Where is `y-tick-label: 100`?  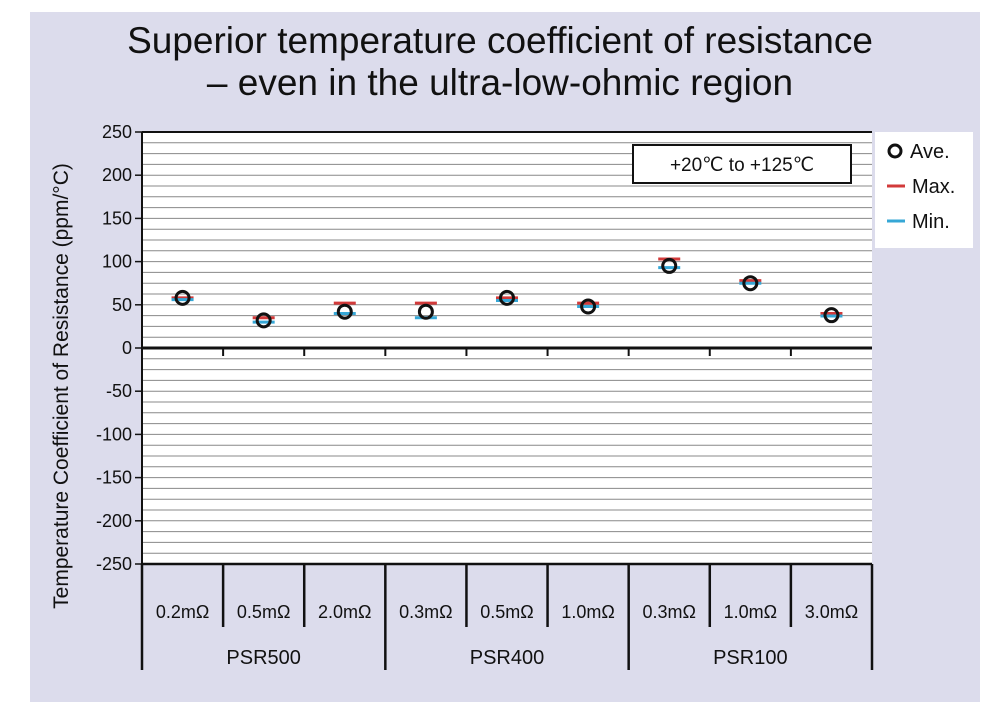
y-tick-label: 100 is located at coordinates (117, 262).